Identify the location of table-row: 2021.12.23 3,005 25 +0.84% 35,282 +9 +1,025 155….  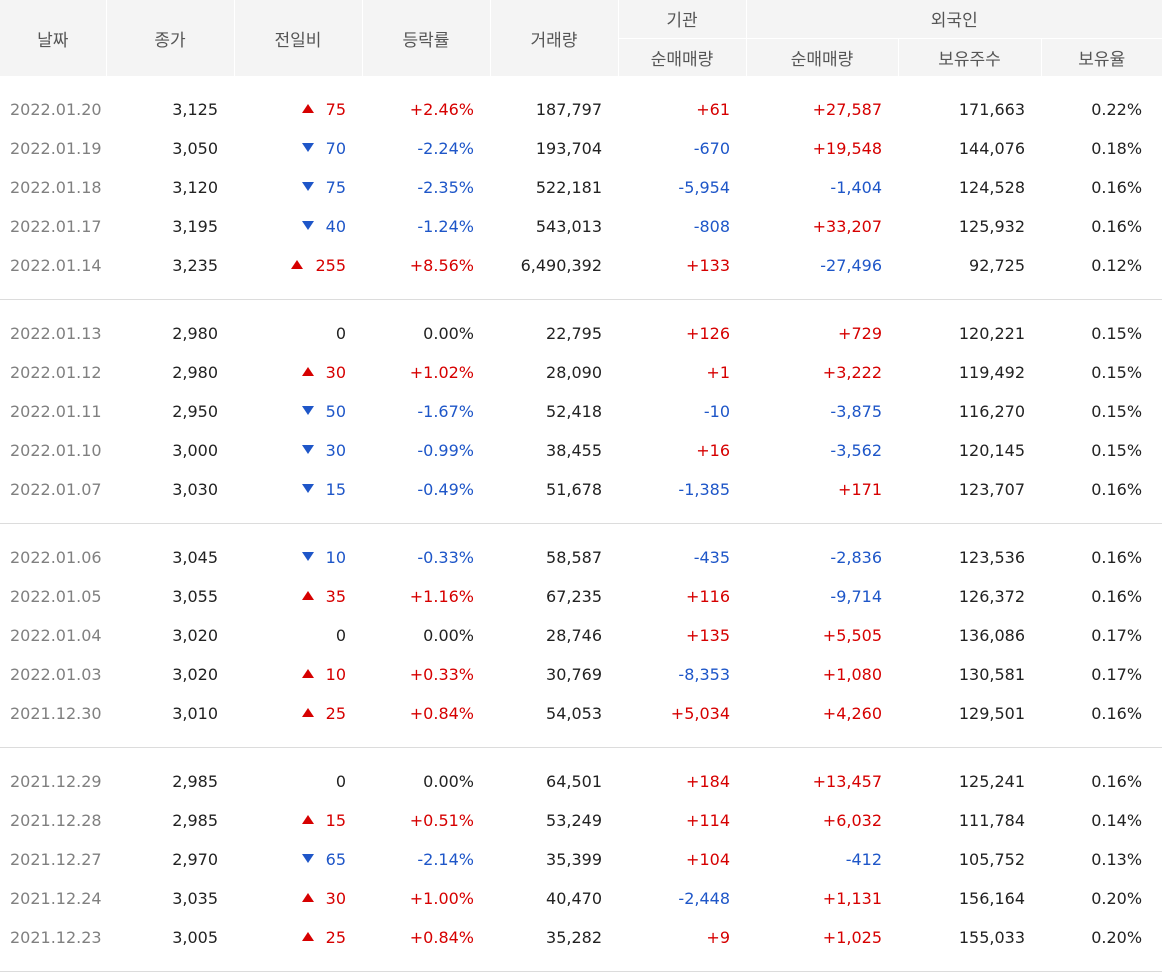
(581, 937).